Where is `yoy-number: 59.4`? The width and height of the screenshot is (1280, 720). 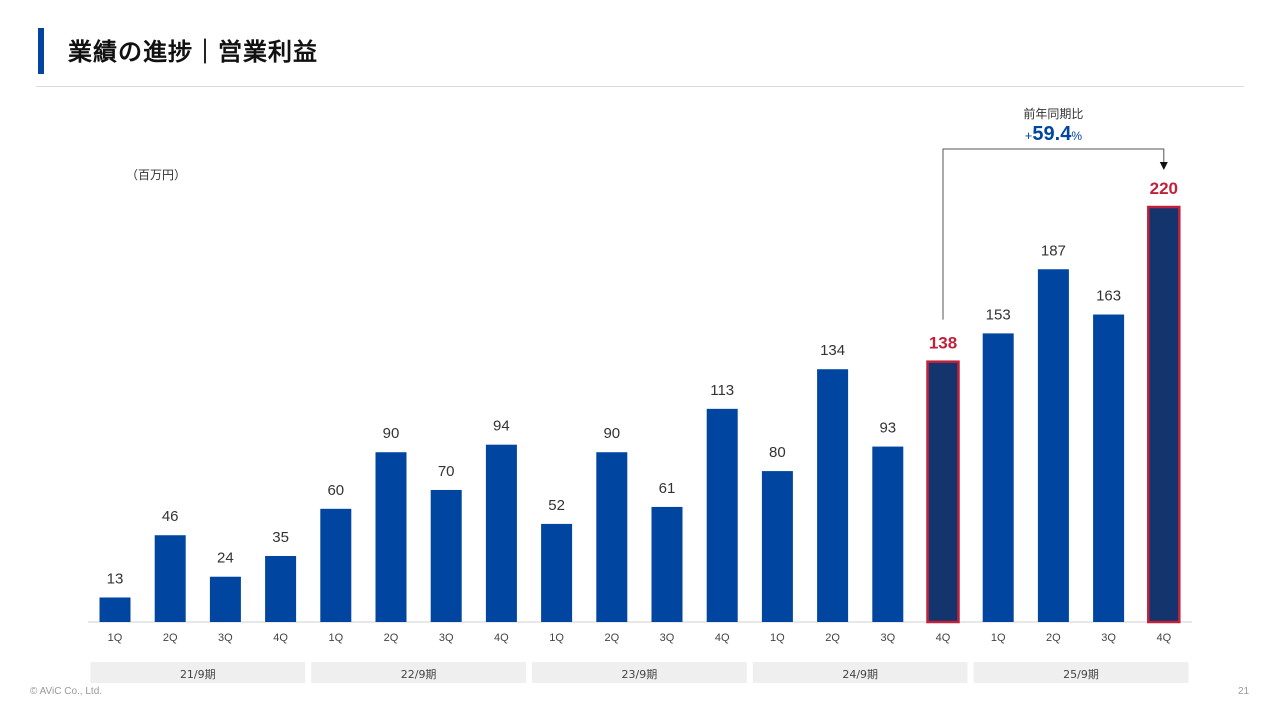 yoy-number: 59.4 is located at coordinates (1052, 134).